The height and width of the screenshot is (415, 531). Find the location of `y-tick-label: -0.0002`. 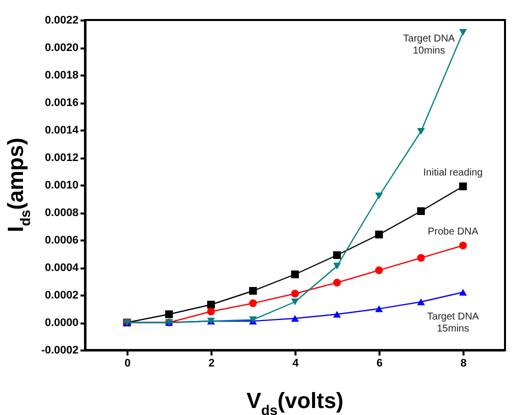

y-tick-label: -0.0002 is located at coordinates (59, 350).